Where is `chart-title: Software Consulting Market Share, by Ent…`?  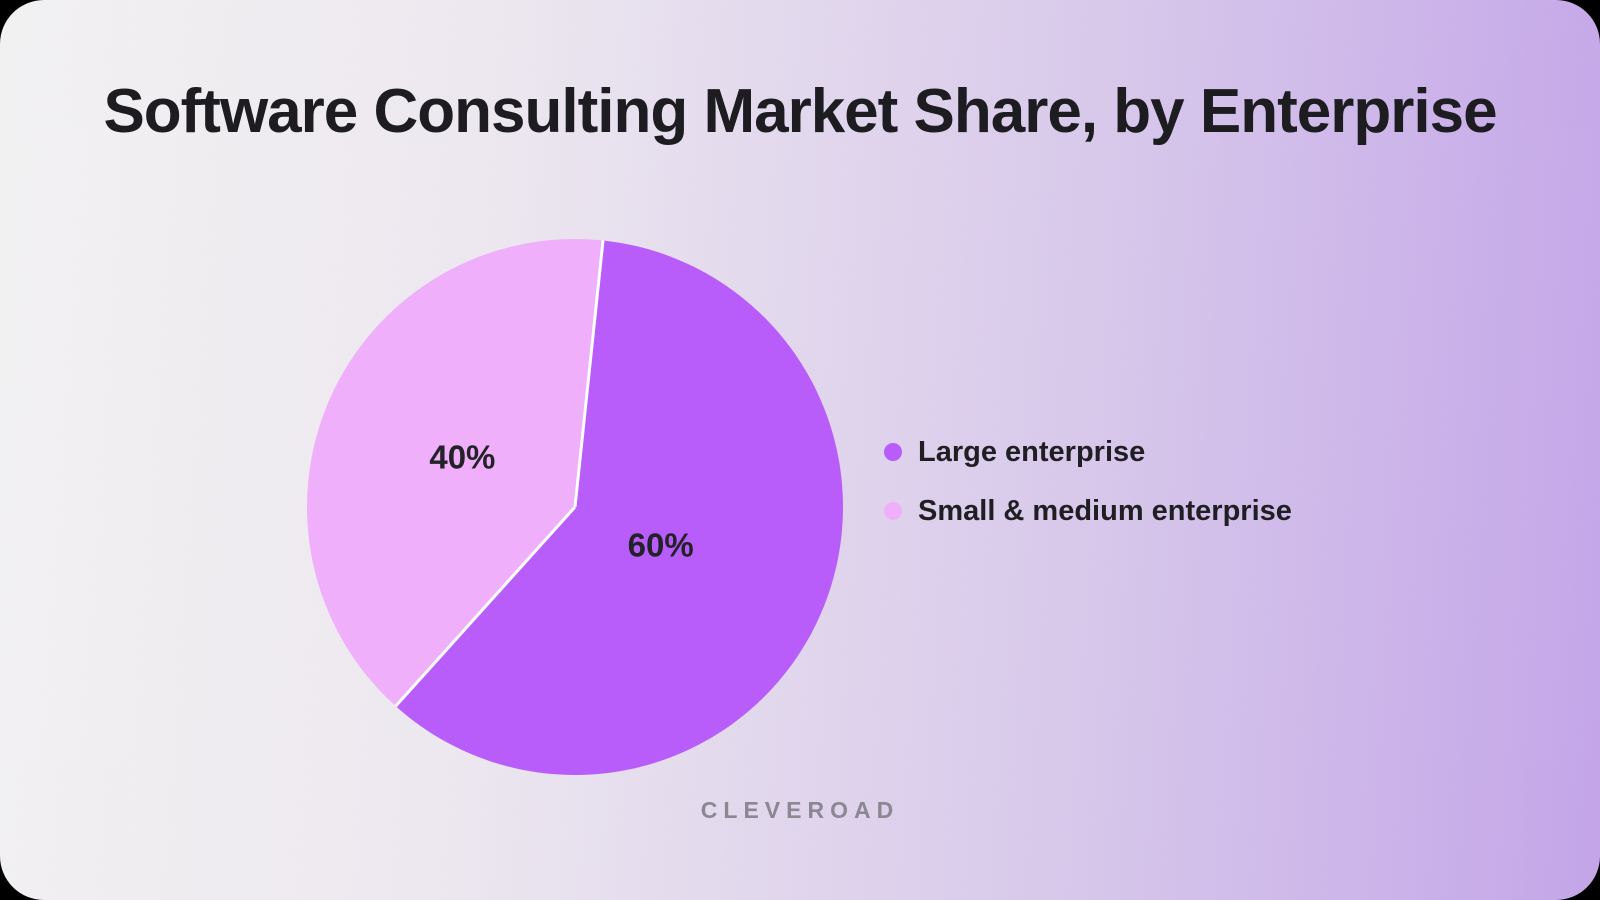 chart-title: Software Consulting Market Share, by Ent… is located at coordinates (800, 111).